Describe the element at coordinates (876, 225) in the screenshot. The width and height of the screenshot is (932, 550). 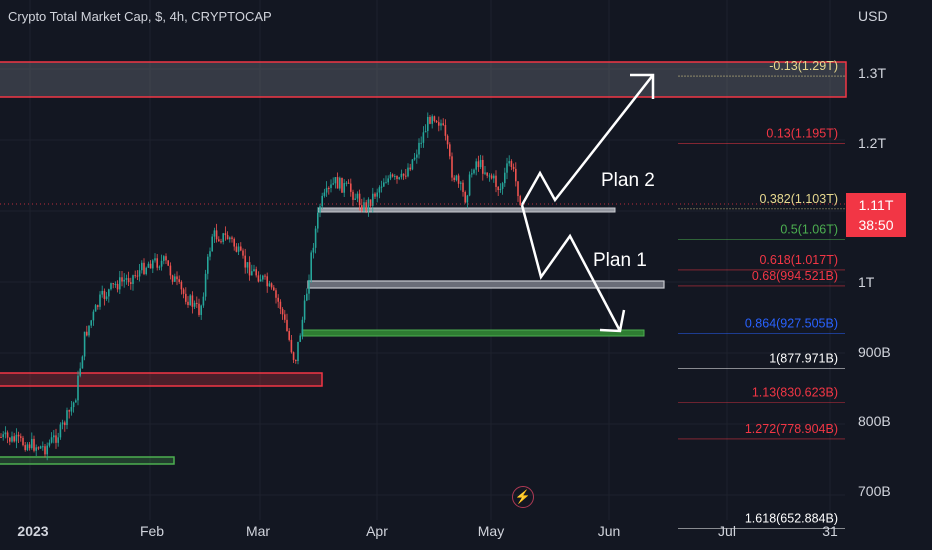
I see `bar-countdown: 38:50` at that location.